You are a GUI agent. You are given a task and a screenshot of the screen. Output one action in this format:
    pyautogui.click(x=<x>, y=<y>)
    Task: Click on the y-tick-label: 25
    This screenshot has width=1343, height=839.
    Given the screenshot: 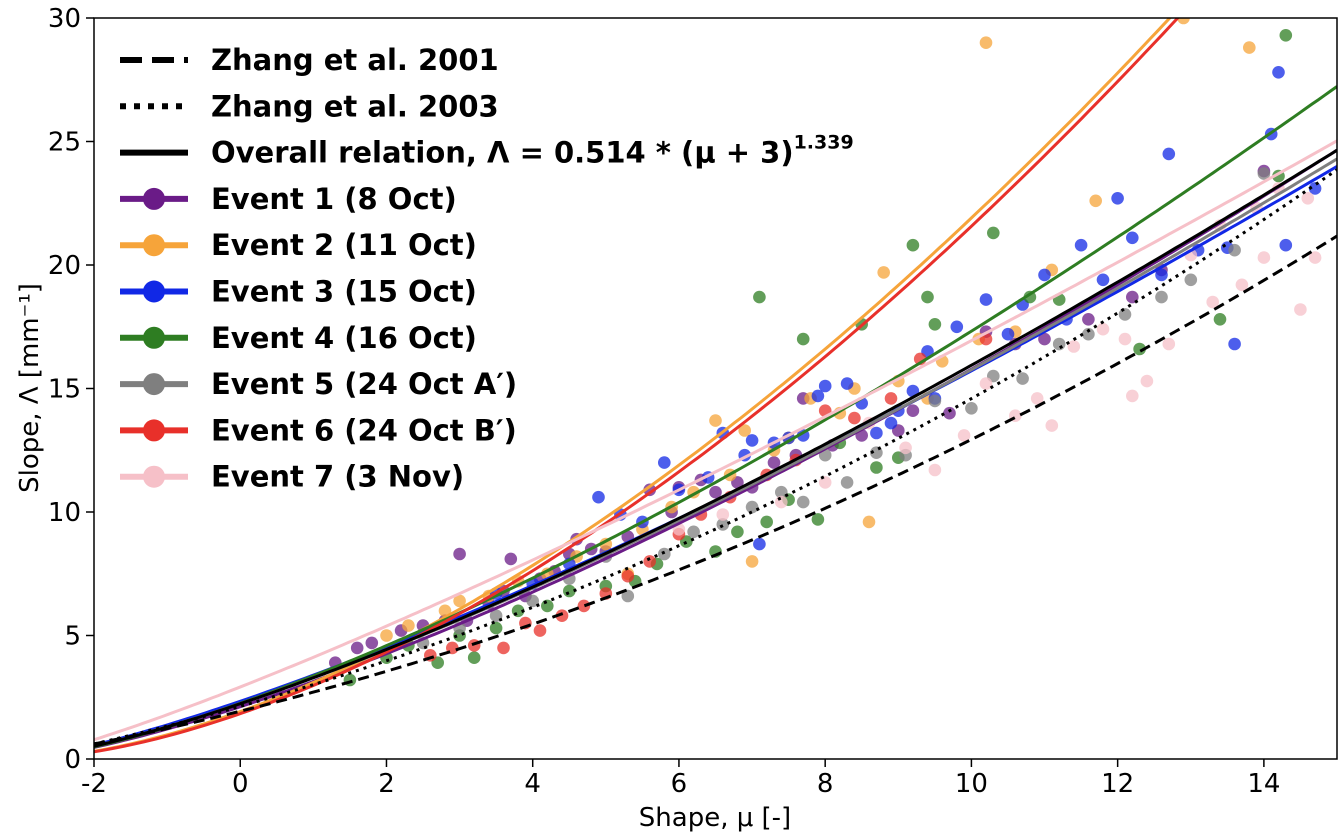 What is the action you would take?
    pyautogui.click(x=64, y=143)
    